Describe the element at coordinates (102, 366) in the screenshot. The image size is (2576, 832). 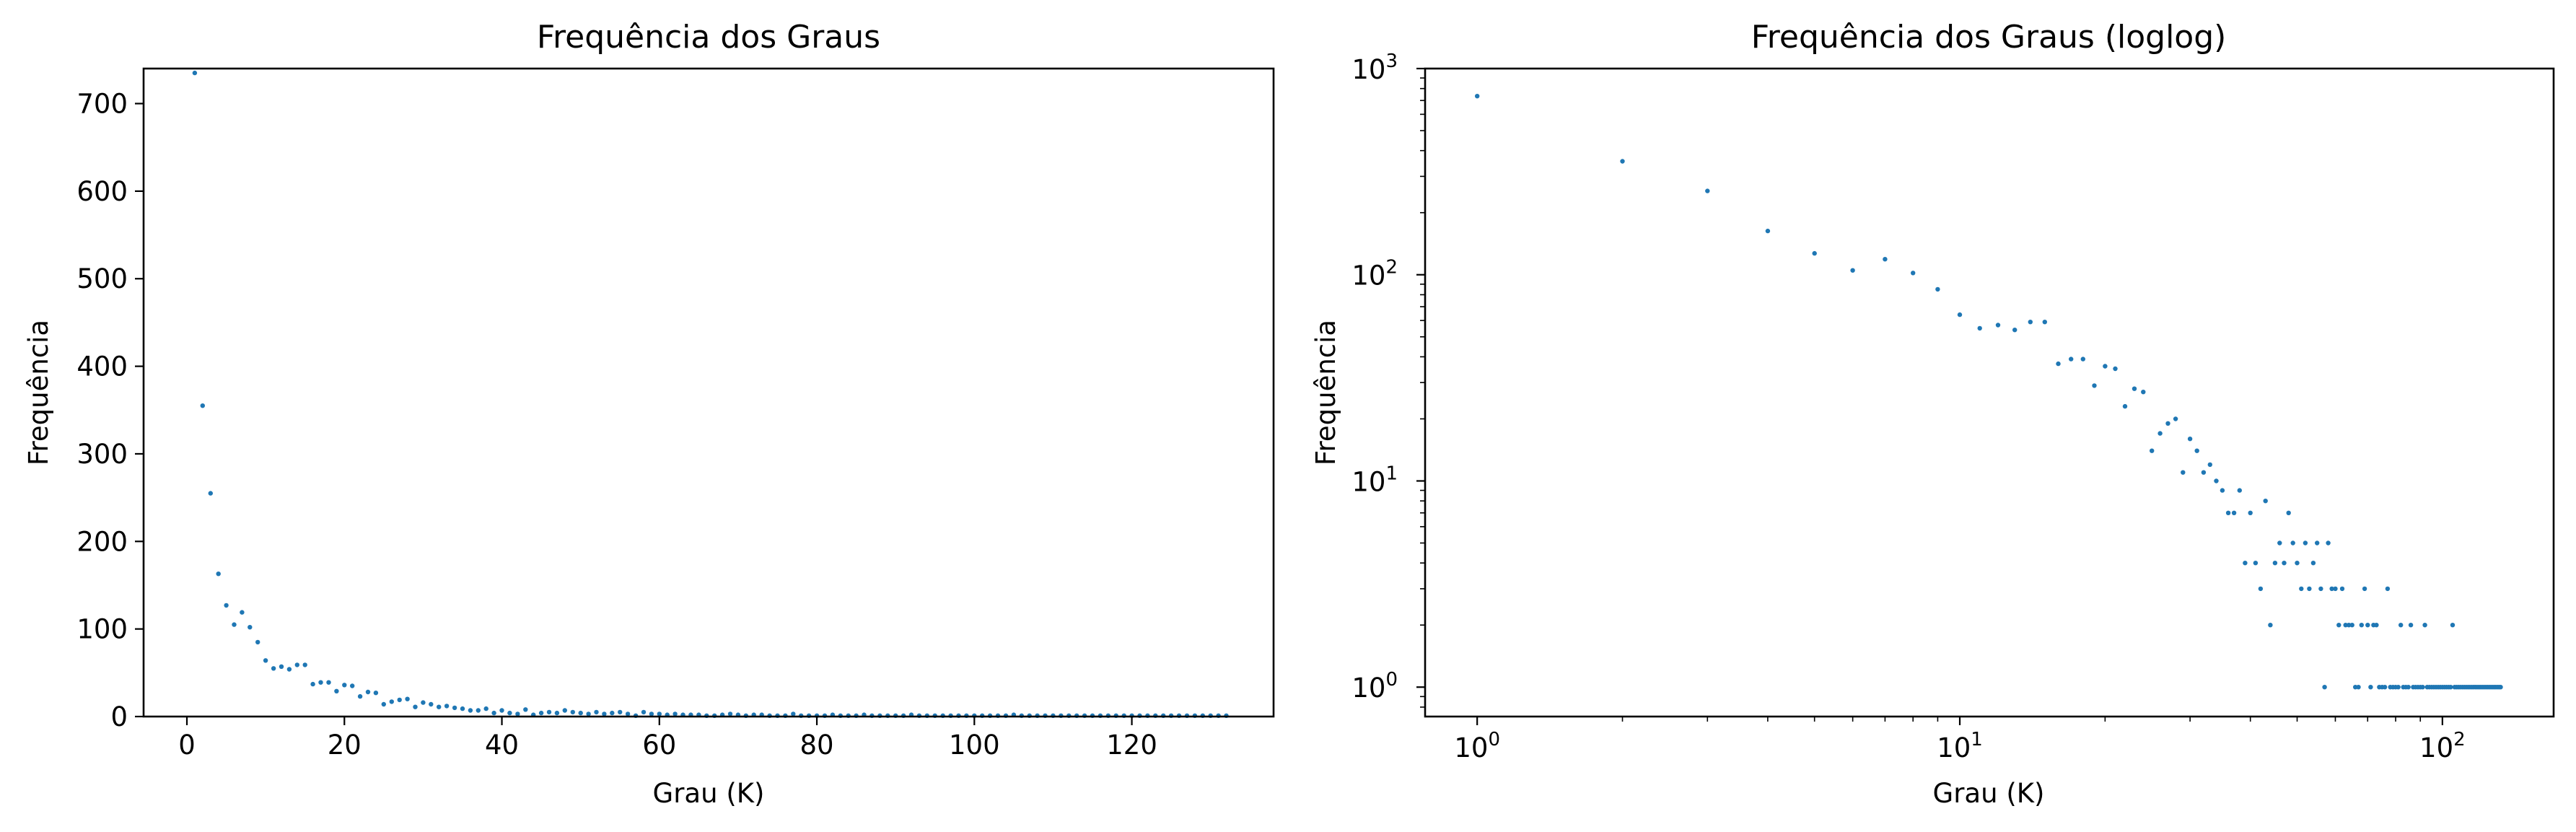
I see `y-tick-label: 400` at that location.